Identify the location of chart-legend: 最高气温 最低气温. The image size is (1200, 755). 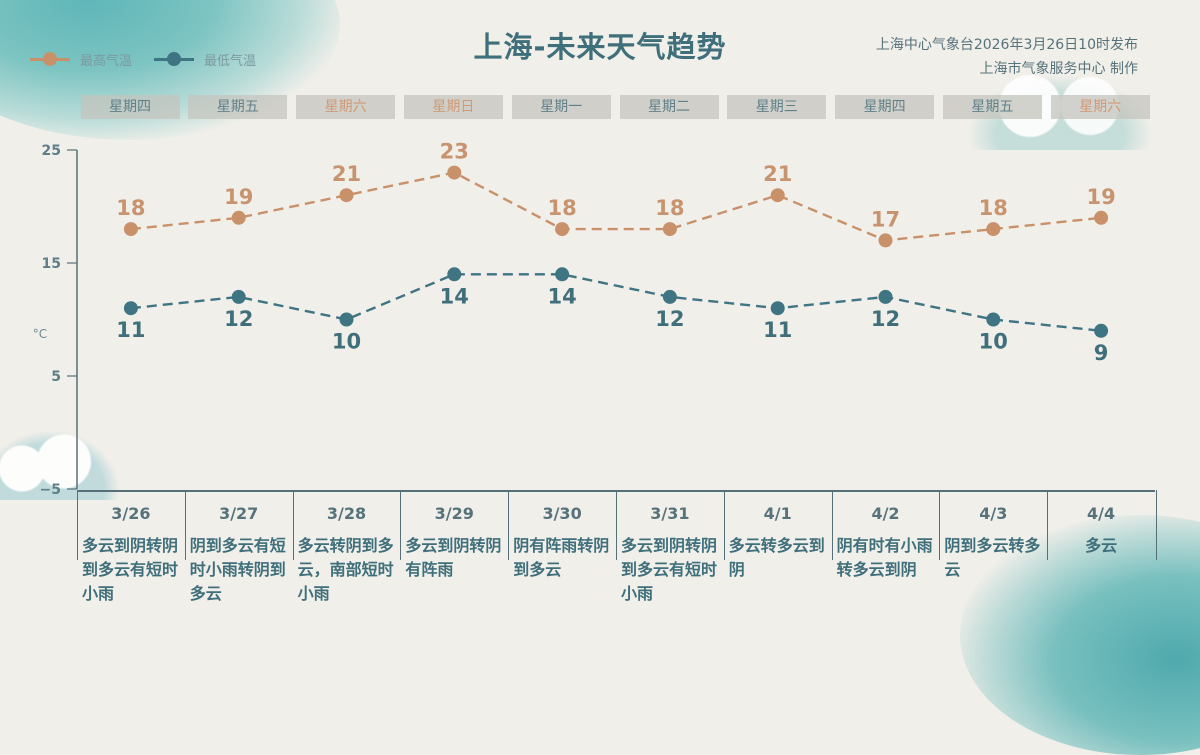
(143, 59).